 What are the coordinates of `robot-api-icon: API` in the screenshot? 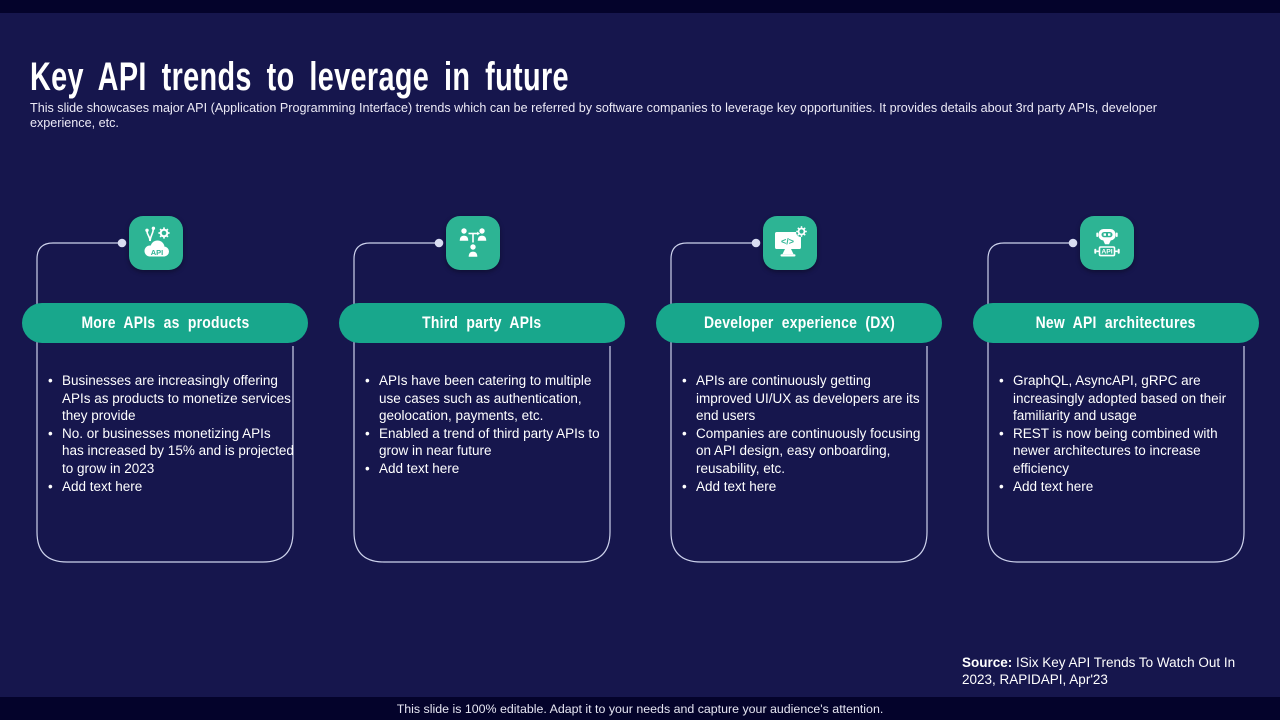 It's located at (1107, 243).